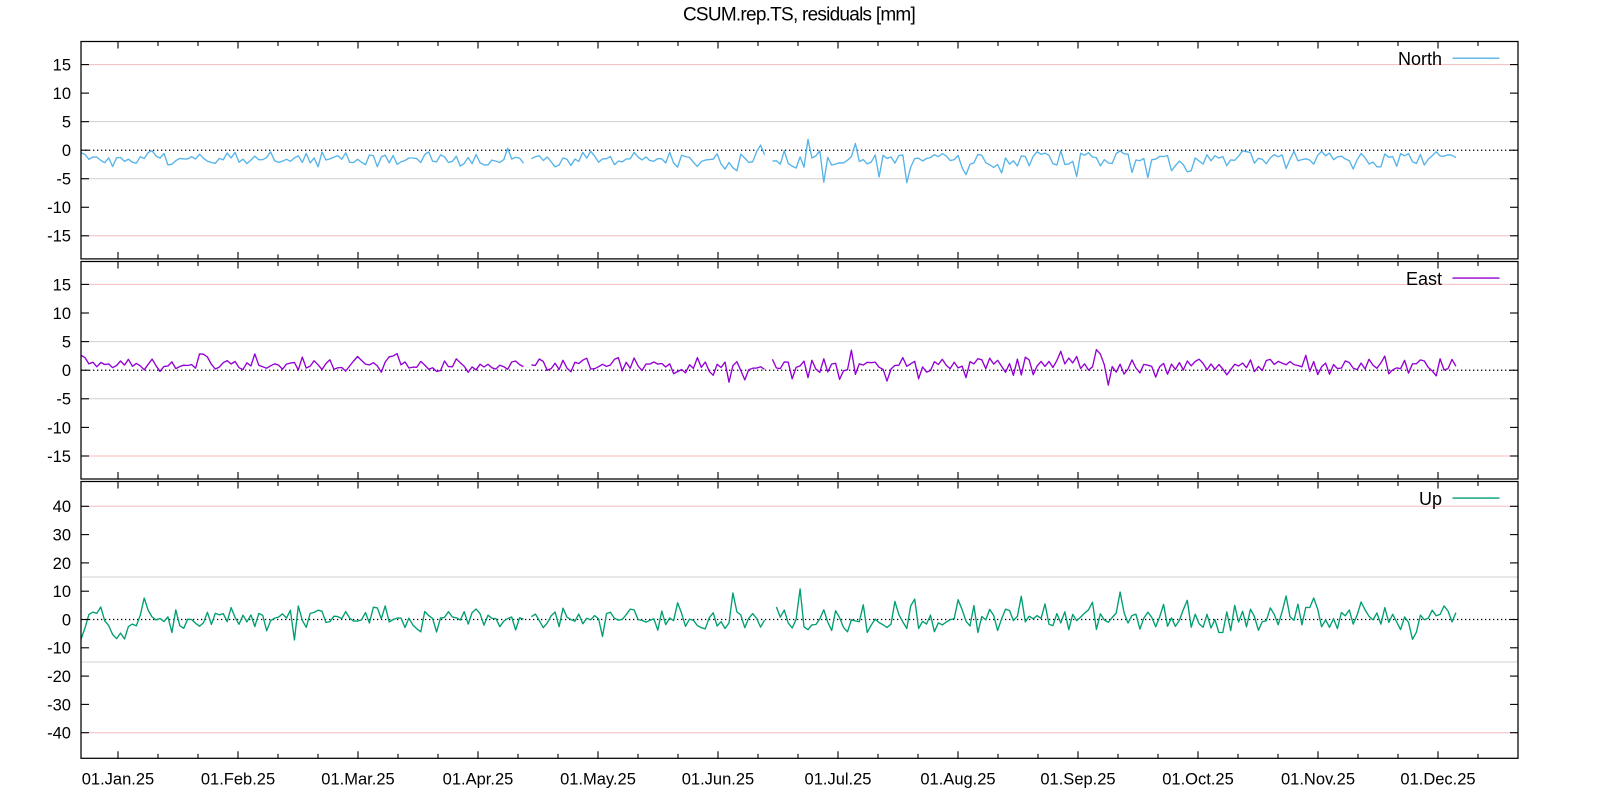 This screenshot has height=800, width=1600. What do you see at coordinates (799, 15) in the screenshot?
I see `svg-text: CSUM.rep.TS, residuals [mm]` at bounding box center [799, 15].